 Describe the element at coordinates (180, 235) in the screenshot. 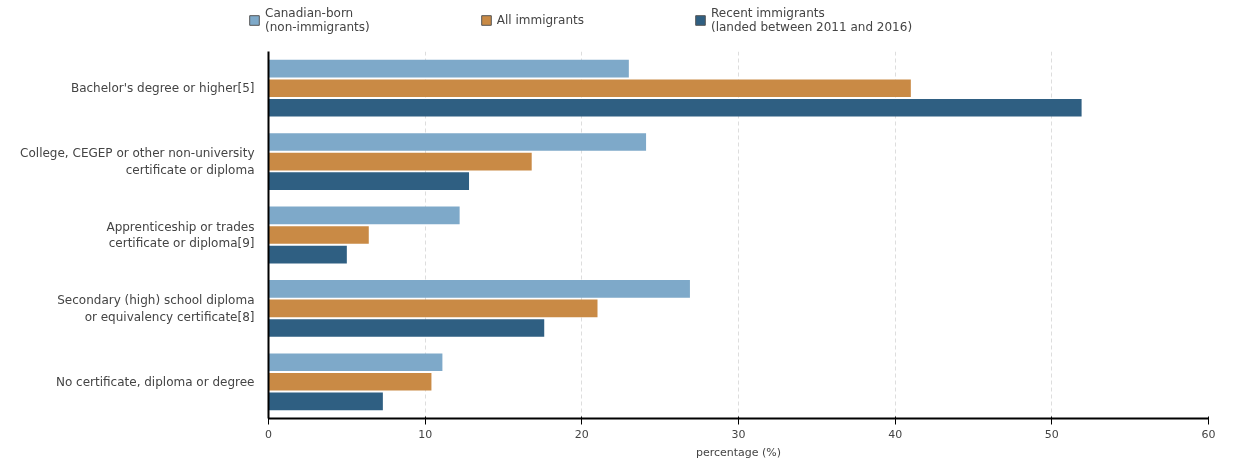

I see `y-tick-label: Apprenticeship or trades certificate or diploma[9]` at that location.